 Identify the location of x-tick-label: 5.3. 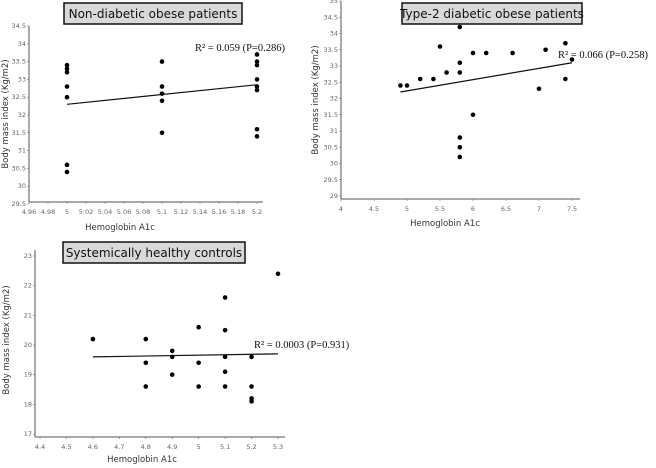
(278, 447).